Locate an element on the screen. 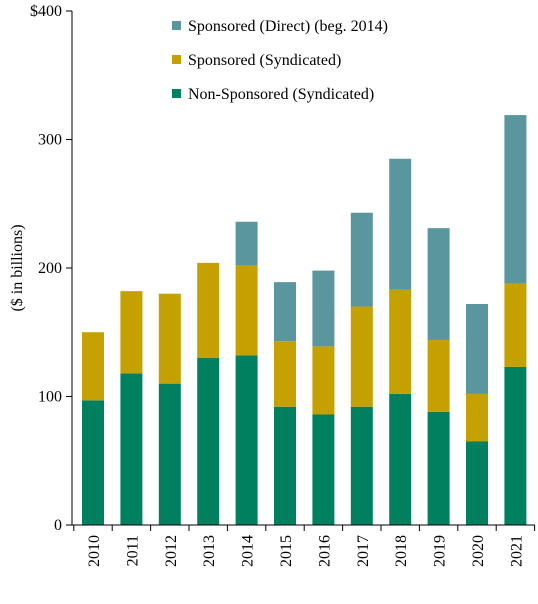 The image size is (538, 604). y-axis-title: ($ in billions) is located at coordinates (17, 267).